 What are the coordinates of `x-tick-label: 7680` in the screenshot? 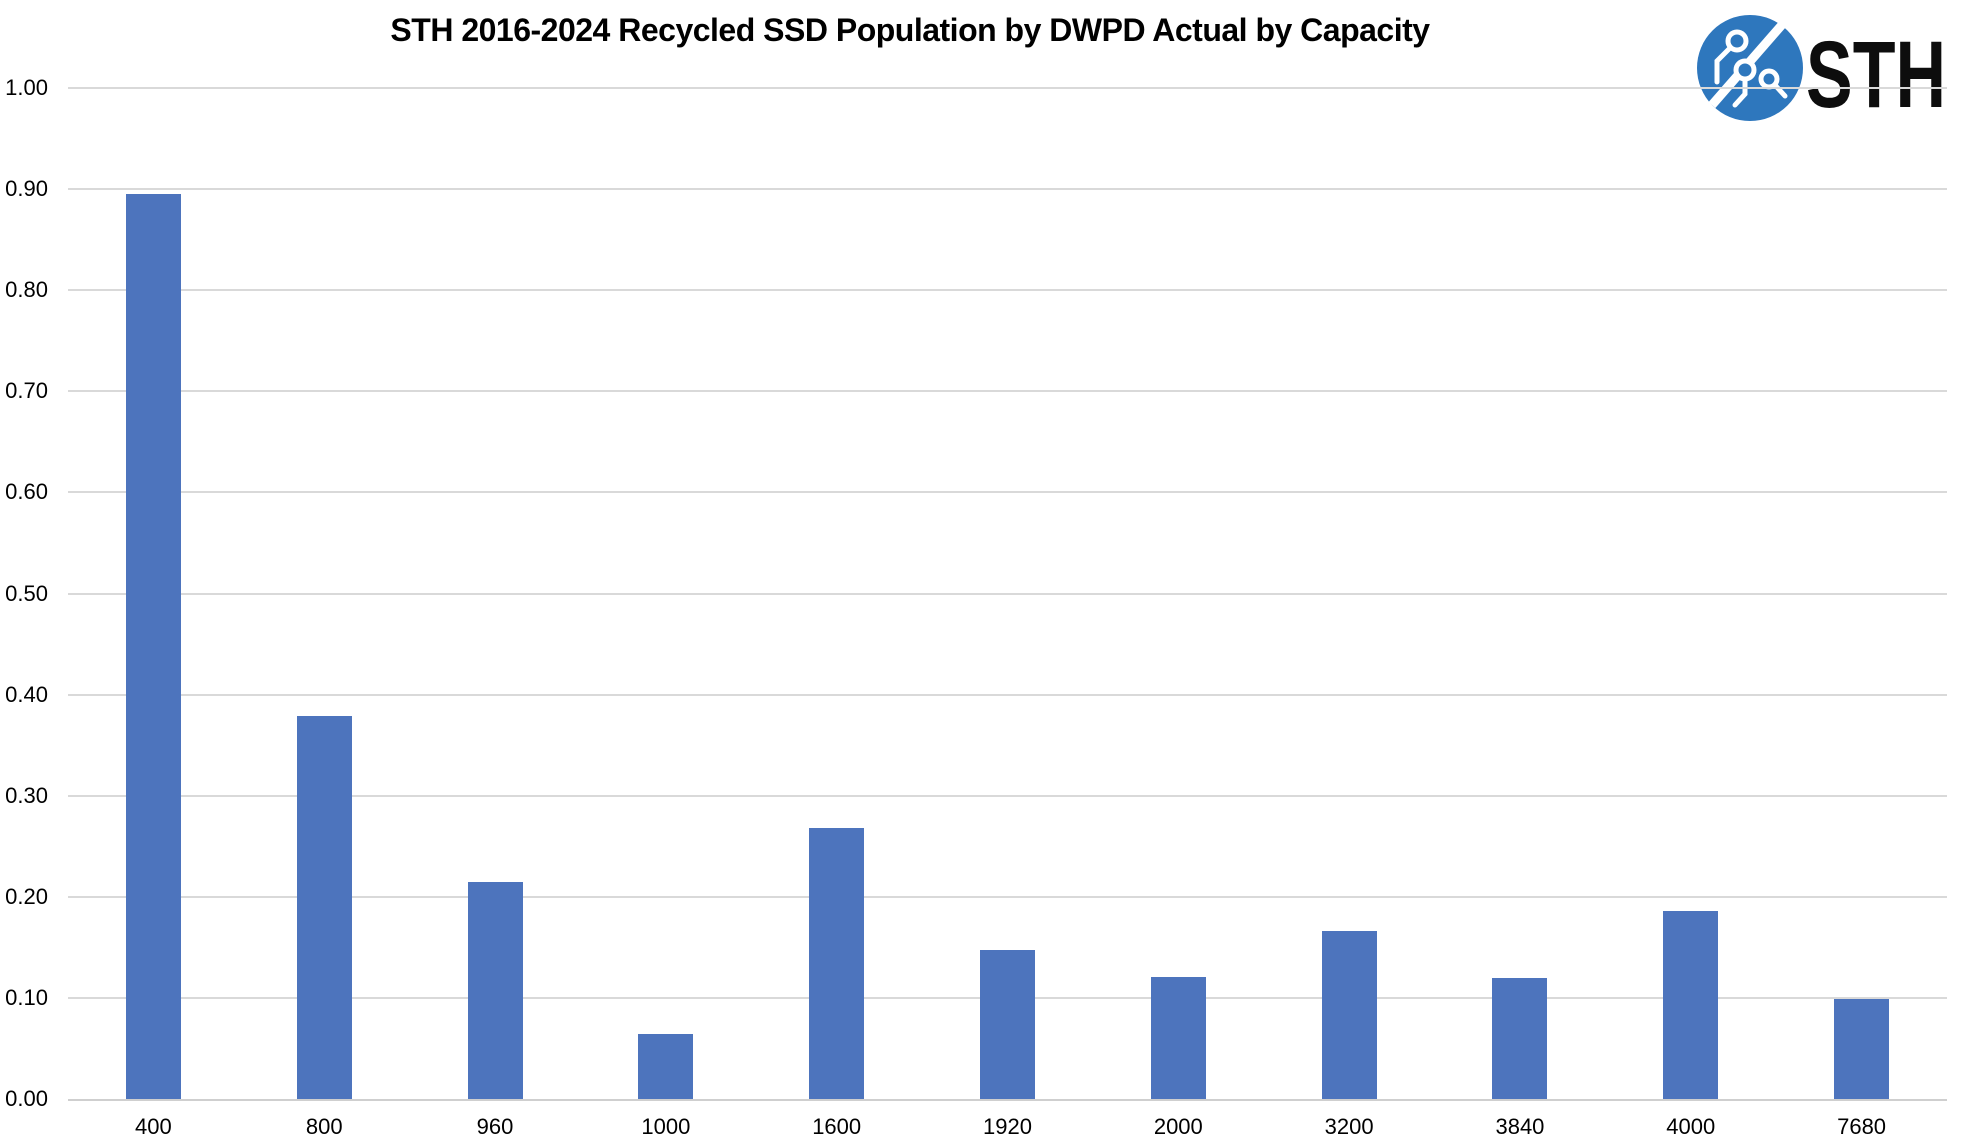 It's located at (1862, 1126).